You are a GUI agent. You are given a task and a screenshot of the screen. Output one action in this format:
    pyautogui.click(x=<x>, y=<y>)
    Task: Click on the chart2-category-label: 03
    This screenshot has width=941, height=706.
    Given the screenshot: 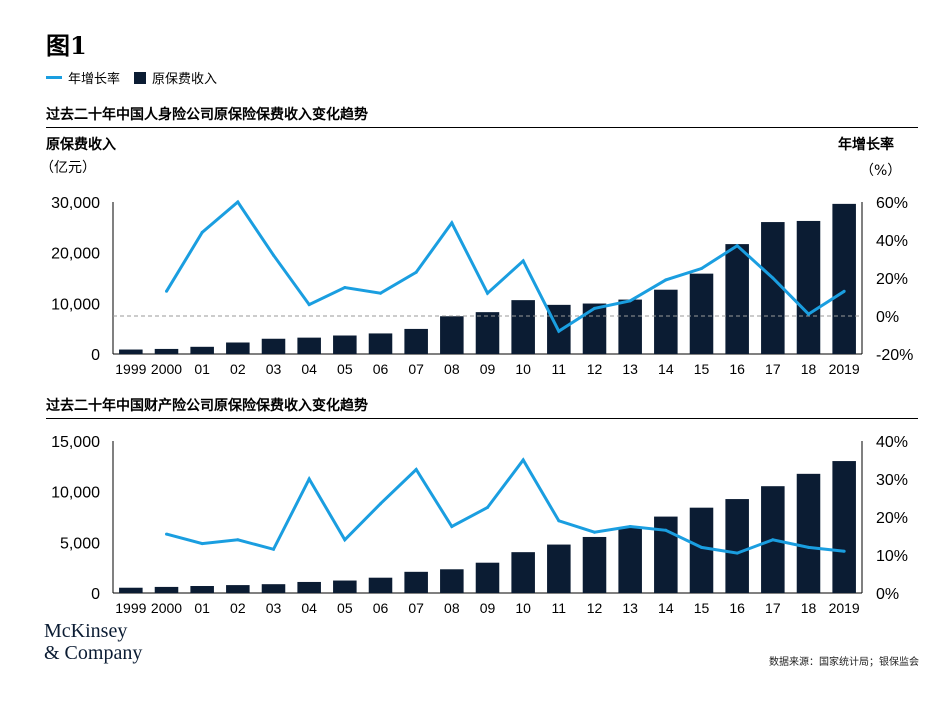 What is the action you would take?
    pyautogui.click(x=274, y=608)
    